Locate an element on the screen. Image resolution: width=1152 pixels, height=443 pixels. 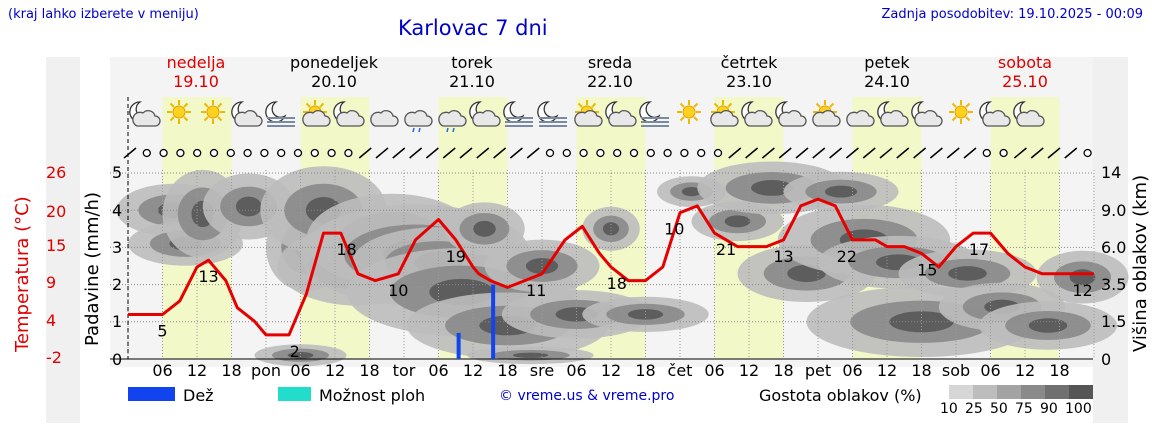
cloud-height-tick: 0 is located at coordinates (1106, 359).